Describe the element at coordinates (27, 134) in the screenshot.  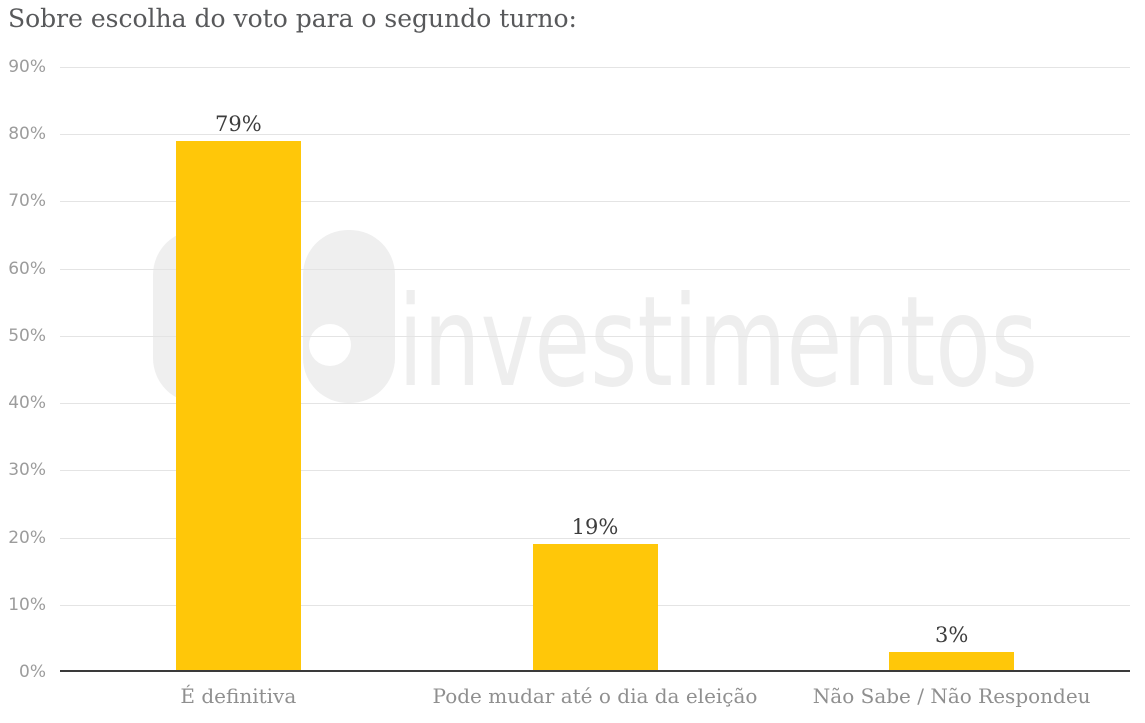
I see `y-tick-label: 80%` at that location.